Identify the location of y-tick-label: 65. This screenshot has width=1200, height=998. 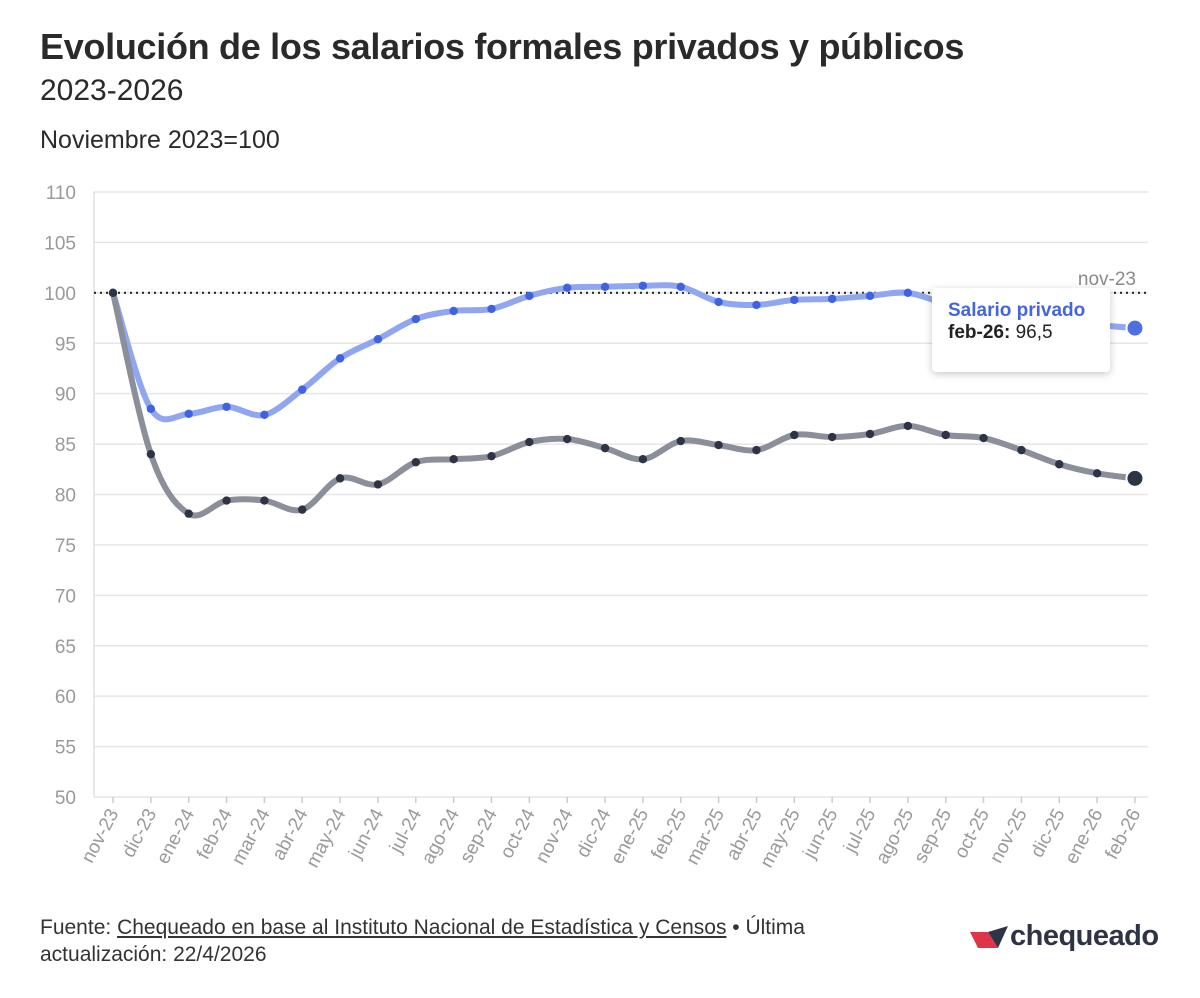
(65, 647).